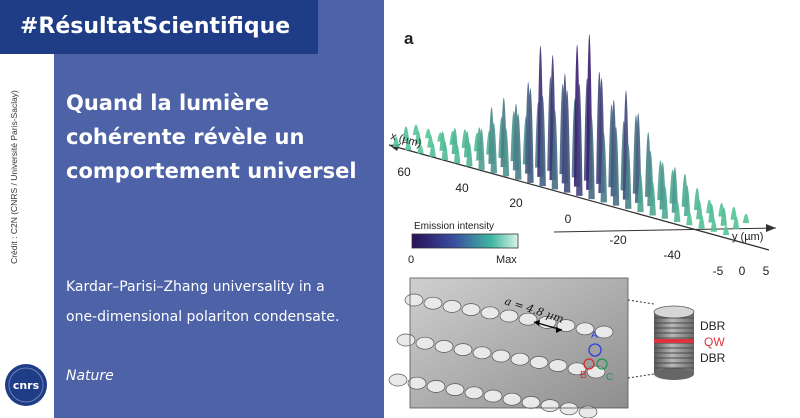 This screenshot has width=800, height=418. What do you see at coordinates (713, 358) in the screenshot?
I see `stack-label-bottom: DBR` at bounding box center [713, 358].